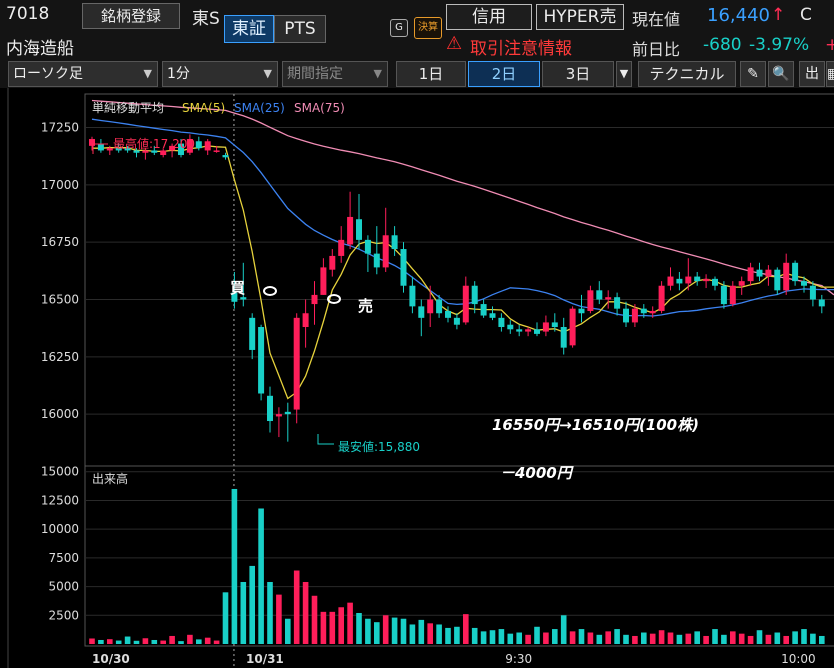 The image size is (834, 668). Describe the element at coordinates (537, 473) in the screenshot. I see `pnl-text: －4000円` at that location.